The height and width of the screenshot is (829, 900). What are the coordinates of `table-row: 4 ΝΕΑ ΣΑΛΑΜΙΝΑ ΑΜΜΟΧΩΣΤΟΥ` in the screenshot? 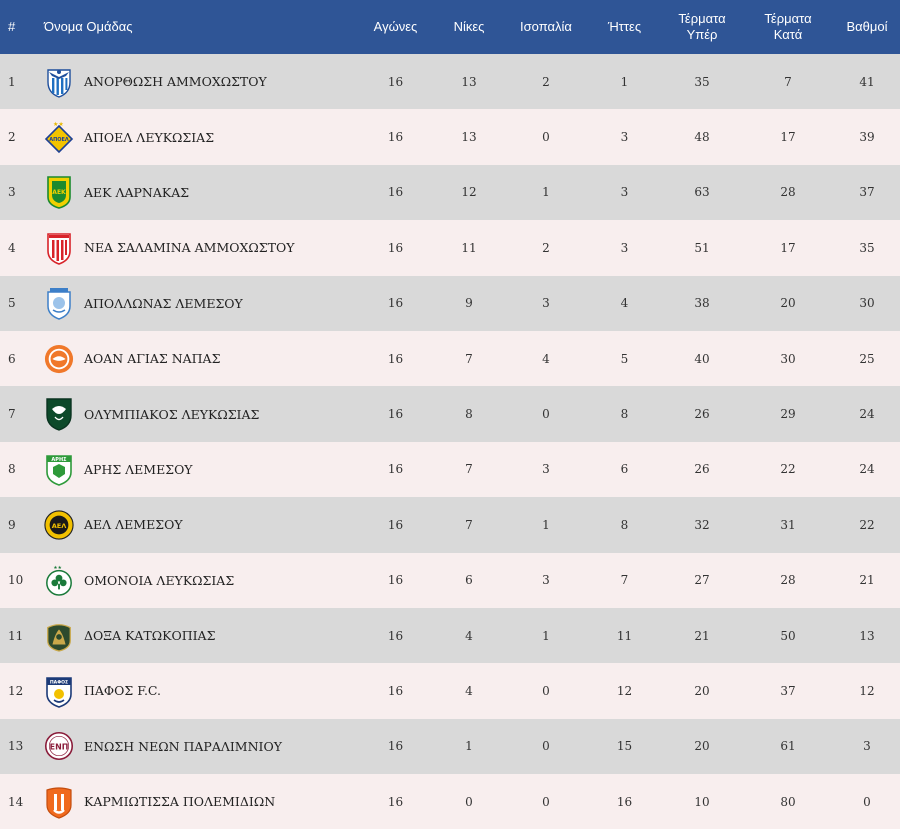 It's located at (450, 248).